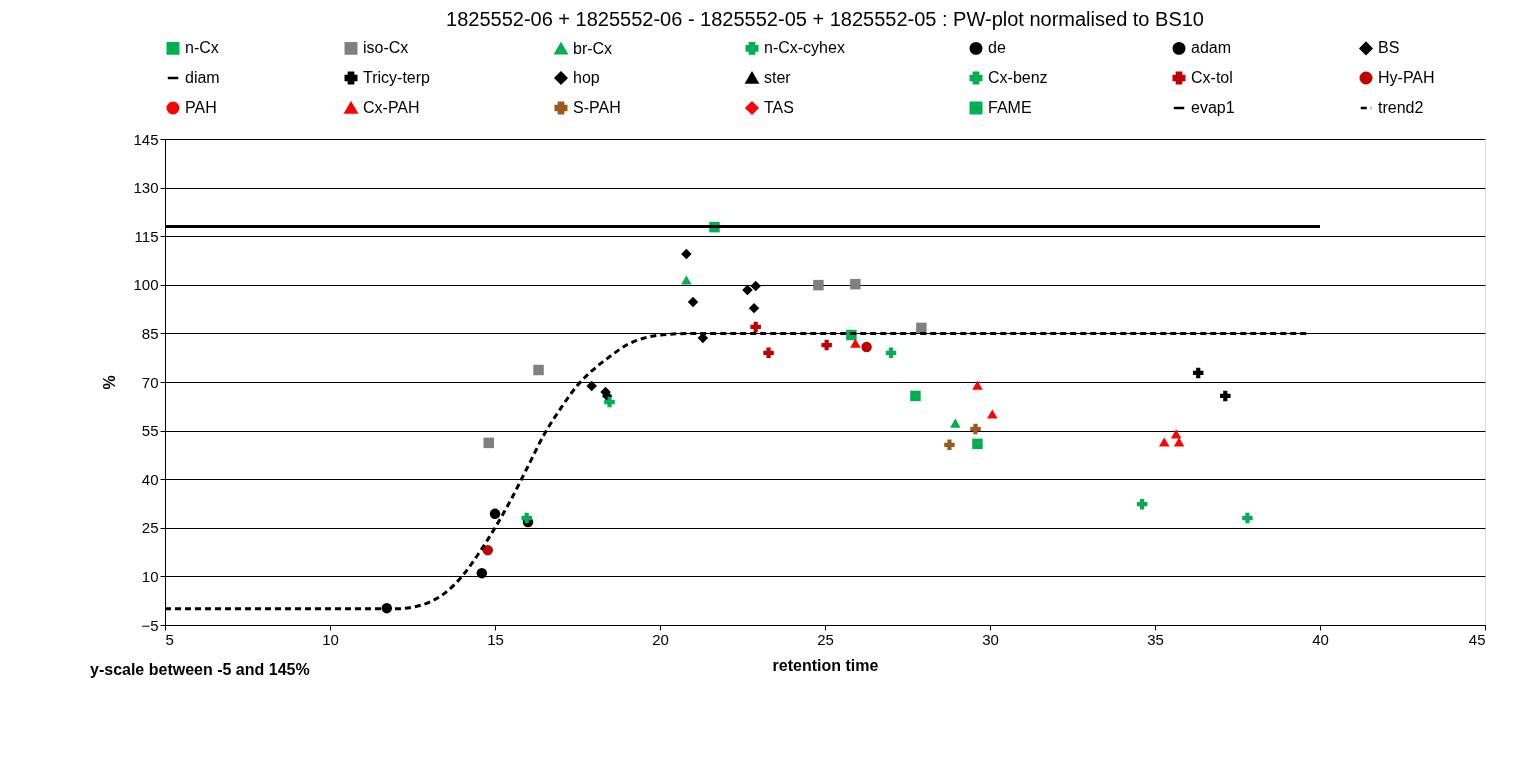 Image resolution: width=1513 pixels, height=758 pixels. What do you see at coordinates (1010, 107) in the screenshot?
I see `legend-label: FAME` at bounding box center [1010, 107].